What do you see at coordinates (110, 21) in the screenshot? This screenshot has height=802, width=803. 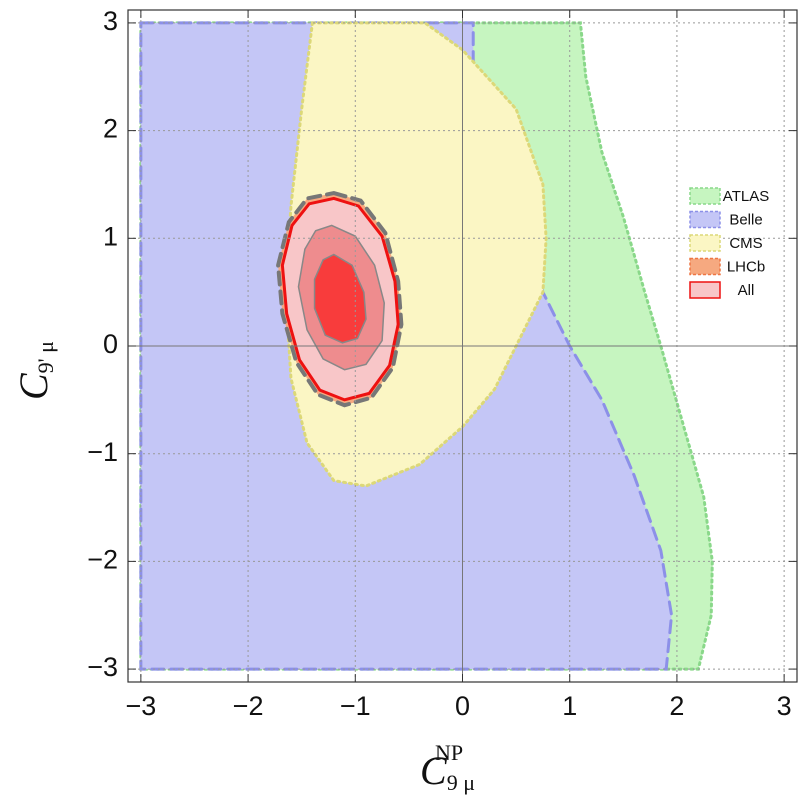 I see `y-tick-label: 3` at bounding box center [110, 21].